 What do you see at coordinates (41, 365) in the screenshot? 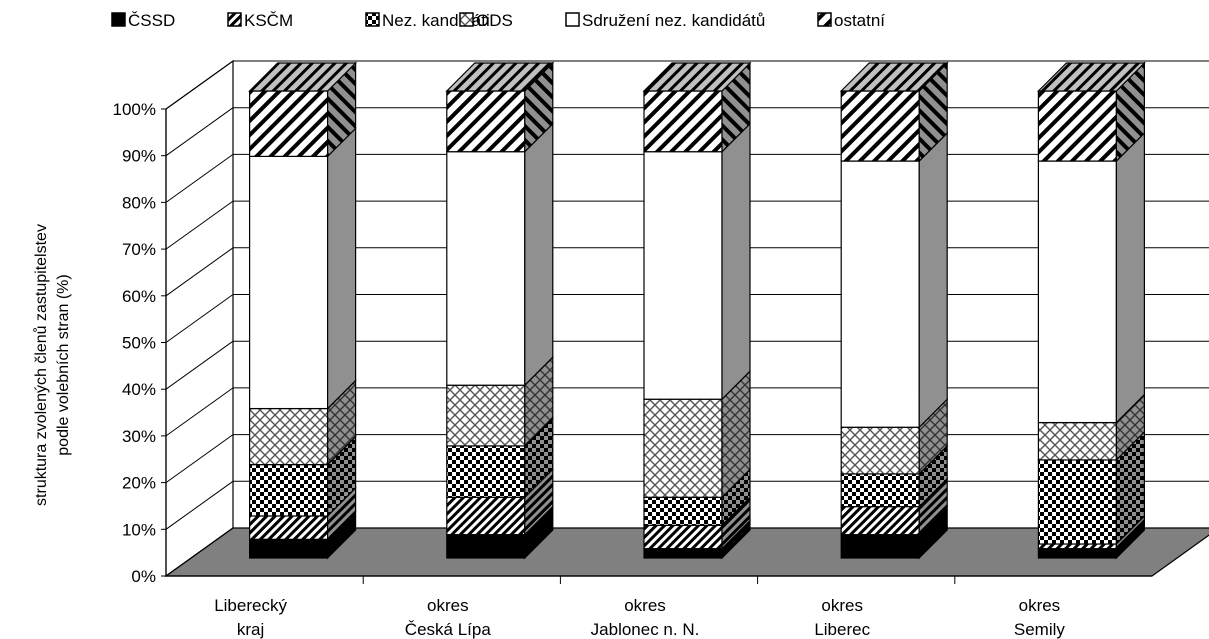
I see `y-axis-title-line: struktura zvolených členů zastupitelstev` at bounding box center [41, 365].